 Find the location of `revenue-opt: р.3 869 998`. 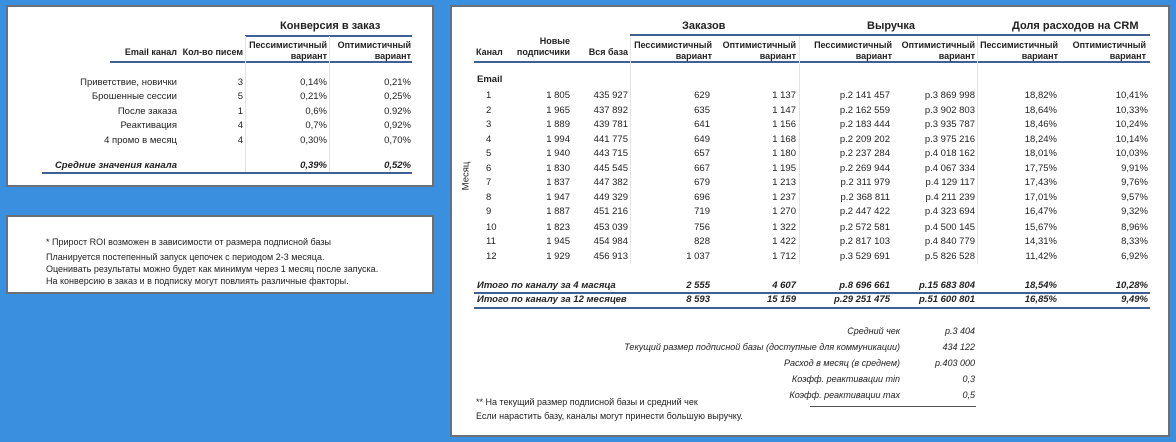

revenue-opt: р.3 869 998 is located at coordinates (949, 95).